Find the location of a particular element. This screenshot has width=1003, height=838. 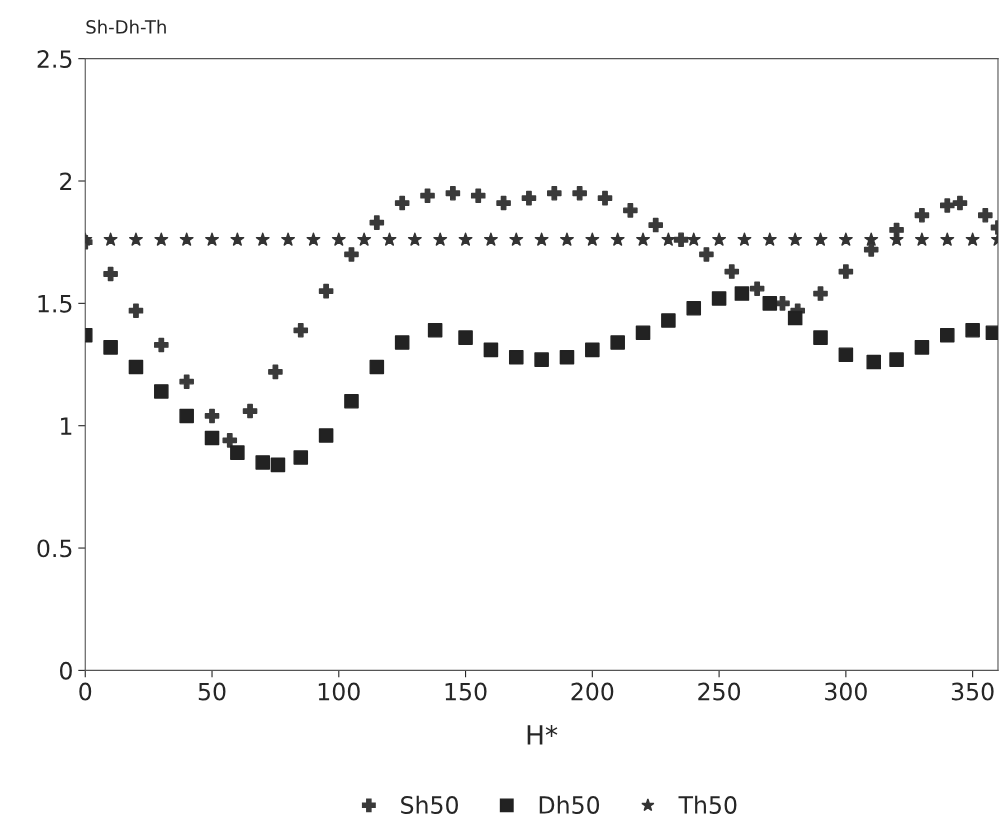

y-axis-title: Sh-Dh-Th is located at coordinates (126, 26).